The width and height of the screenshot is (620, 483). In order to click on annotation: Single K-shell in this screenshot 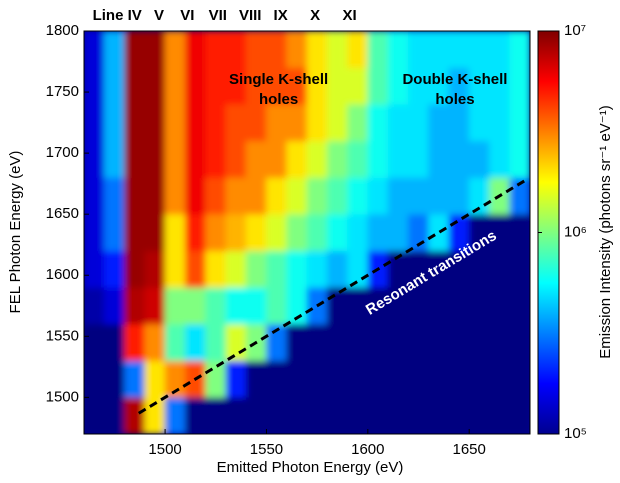, I will do `click(278, 79)`.